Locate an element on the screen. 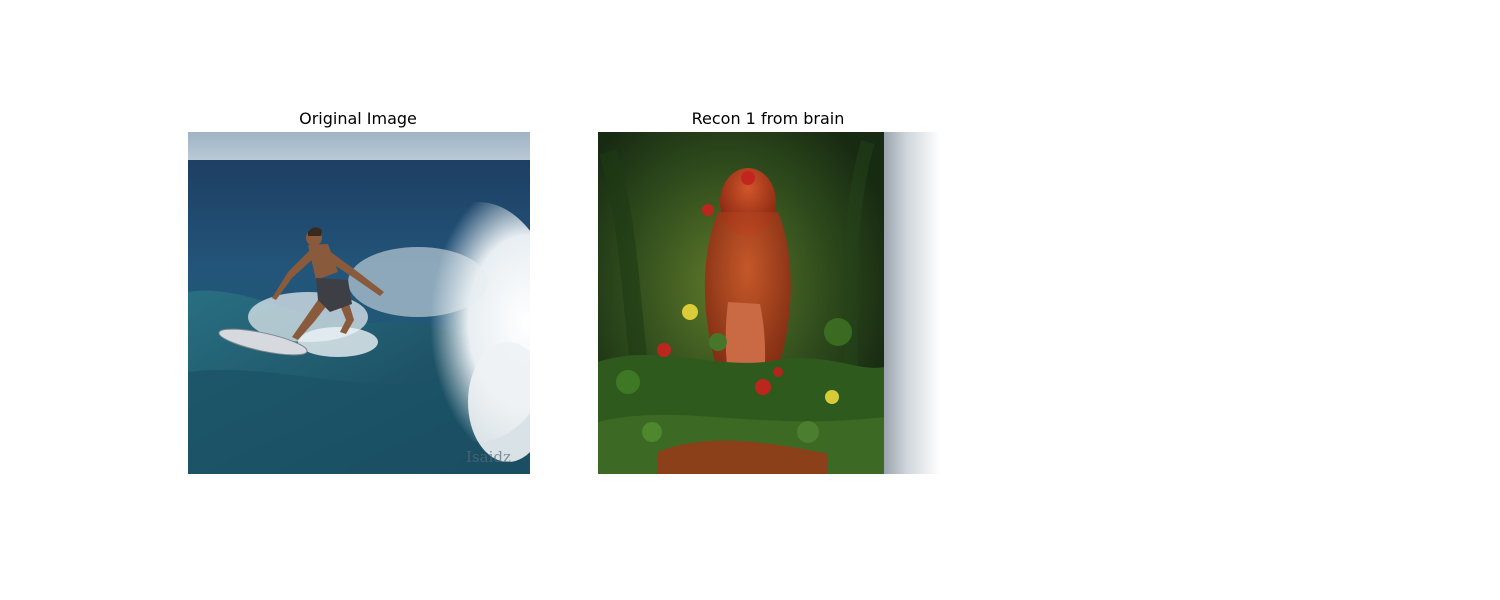 The height and width of the screenshot is (600, 1500). panel-title-original: Original Image is located at coordinates (358, 118).